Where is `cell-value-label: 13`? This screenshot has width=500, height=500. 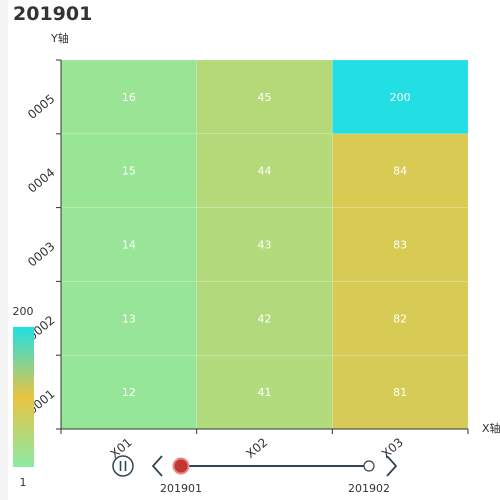 cell-value-label: 13 is located at coordinates (129, 318).